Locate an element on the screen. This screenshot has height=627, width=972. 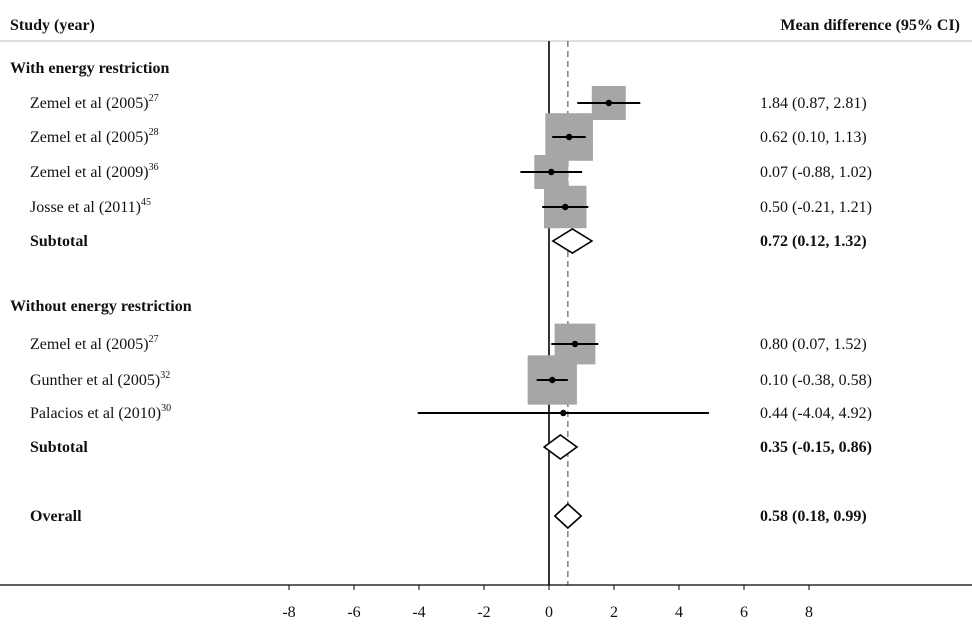
group-heading: Without energy restriction is located at coordinates (101, 306).